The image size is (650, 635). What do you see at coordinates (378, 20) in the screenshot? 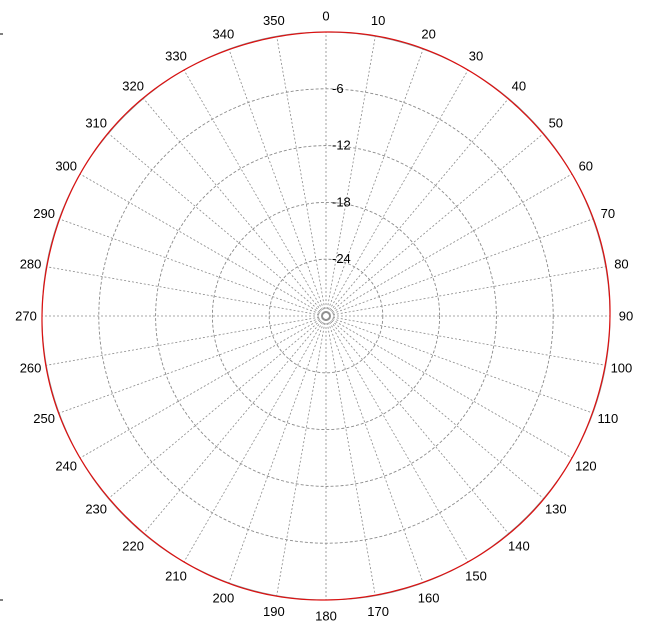
I see `angle-label-10: 10` at bounding box center [378, 20].